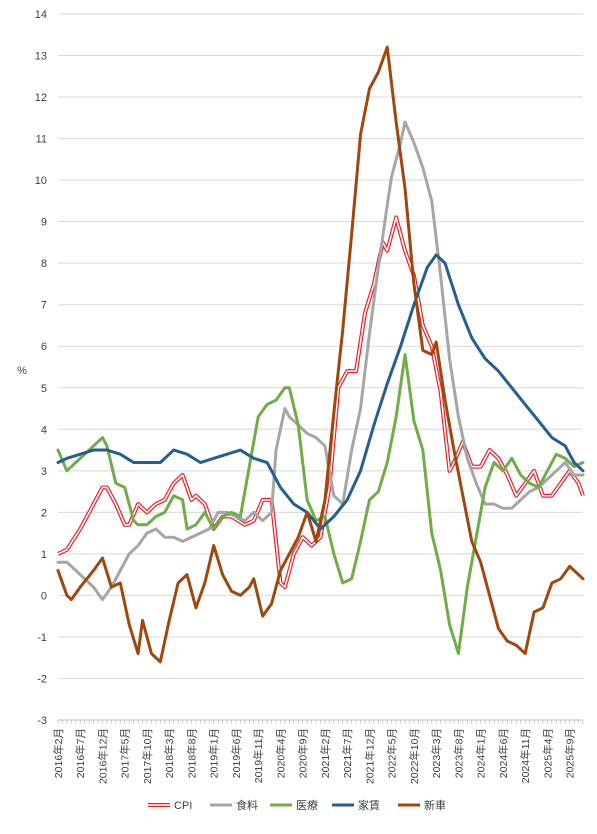 The height and width of the screenshot is (834, 597). Describe the element at coordinates (42, 638) in the screenshot. I see `y-tick-label: -1` at that location.